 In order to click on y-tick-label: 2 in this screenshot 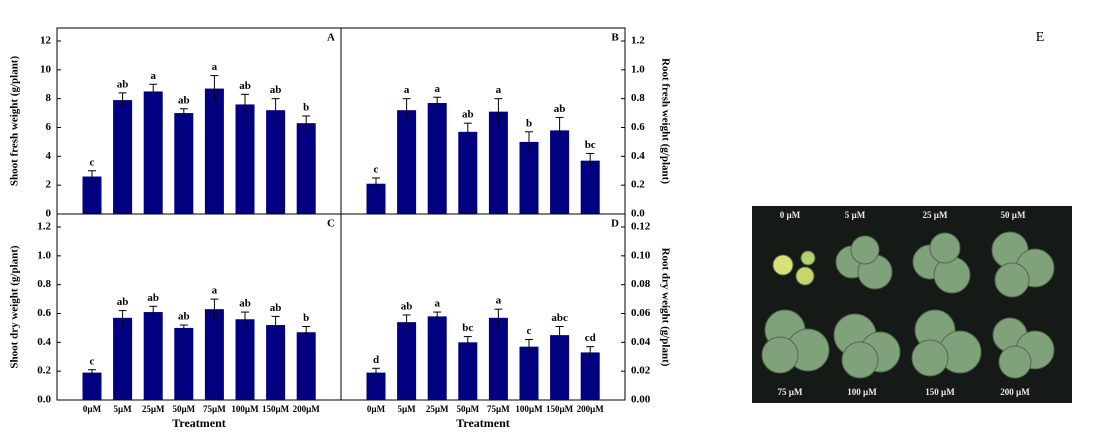, I will do `click(49, 185)`.